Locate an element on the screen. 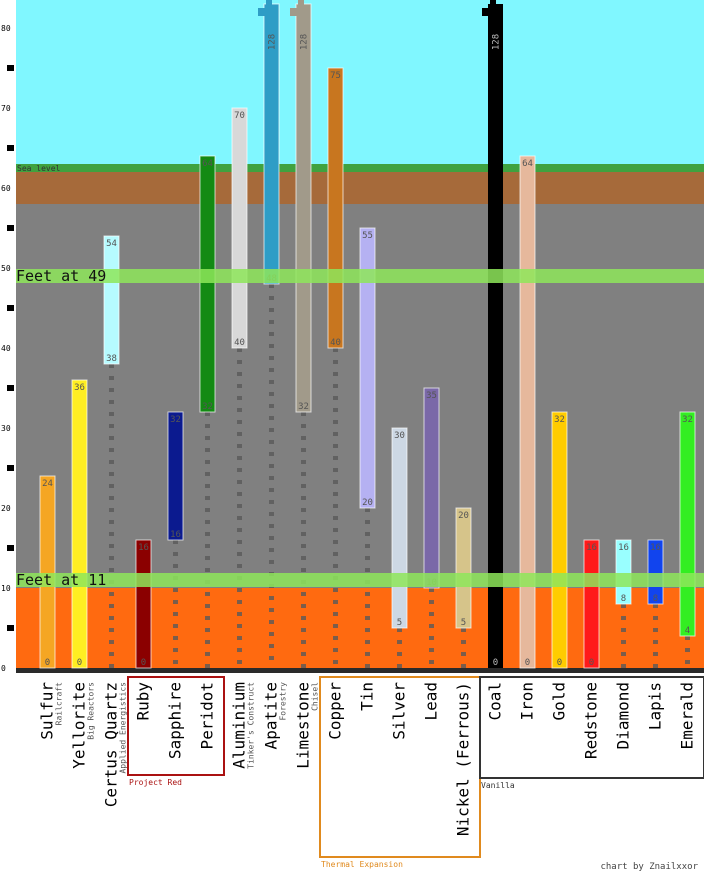  group-box is located at coordinates (176, 726).